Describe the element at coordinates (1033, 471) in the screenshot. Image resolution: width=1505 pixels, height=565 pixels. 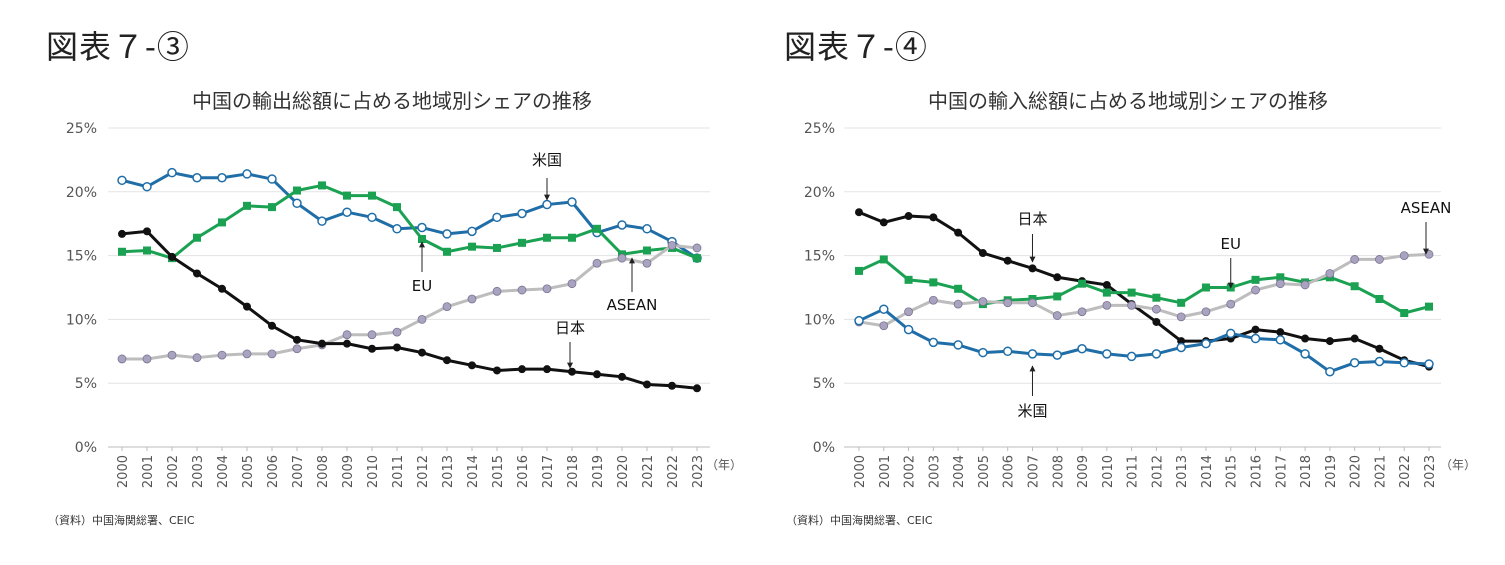
I see `x-tick-label: 2007` at that location.